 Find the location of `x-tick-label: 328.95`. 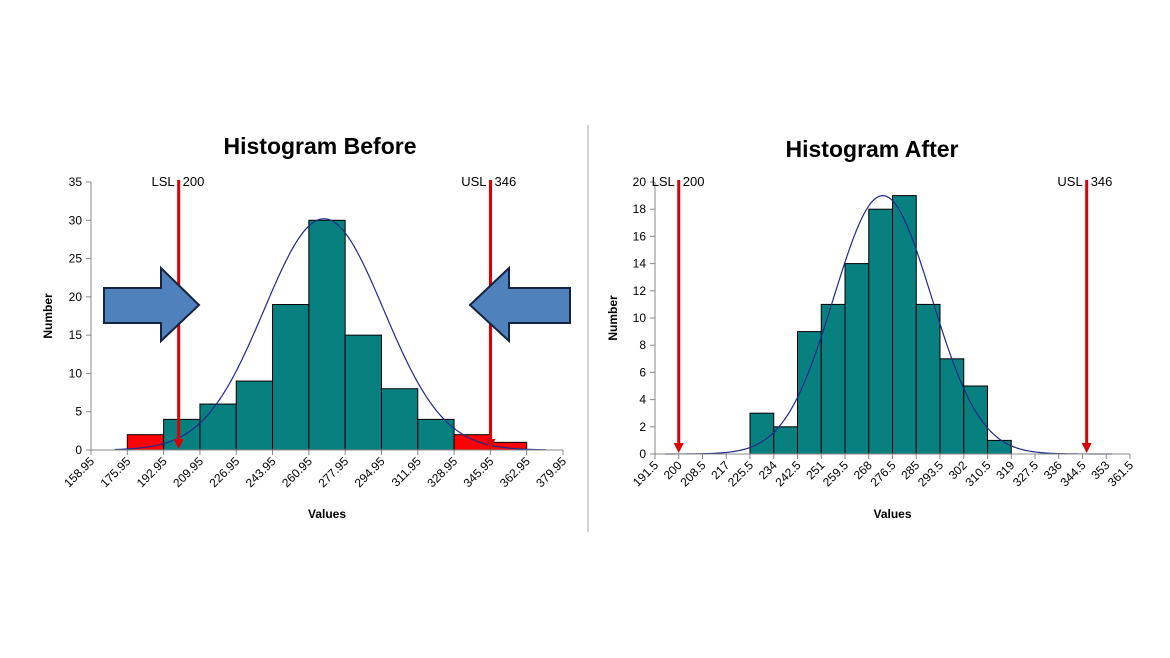

x-tick-label: 328.95 is located at coordinates (442, 472).